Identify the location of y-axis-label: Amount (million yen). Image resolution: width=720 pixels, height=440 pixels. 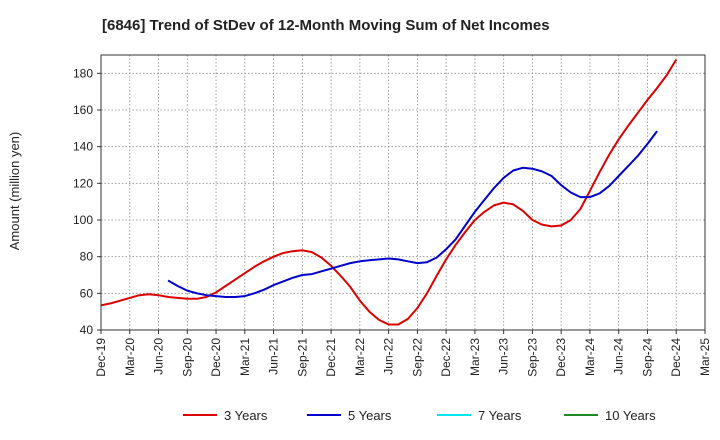
(14, 191).